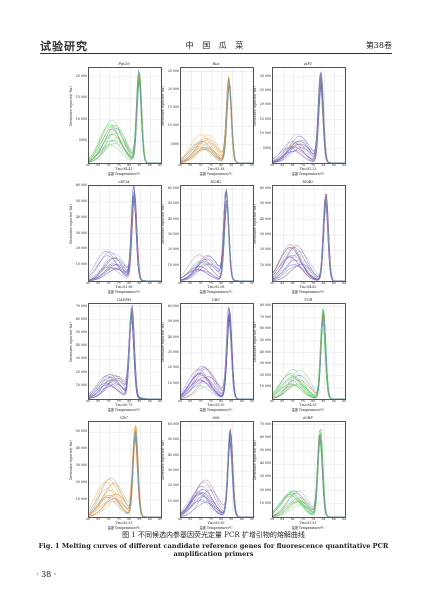  Describe the element at coordinates (81, 448) in the screenshot. I see `y-tick-label: 40 000` at that location.